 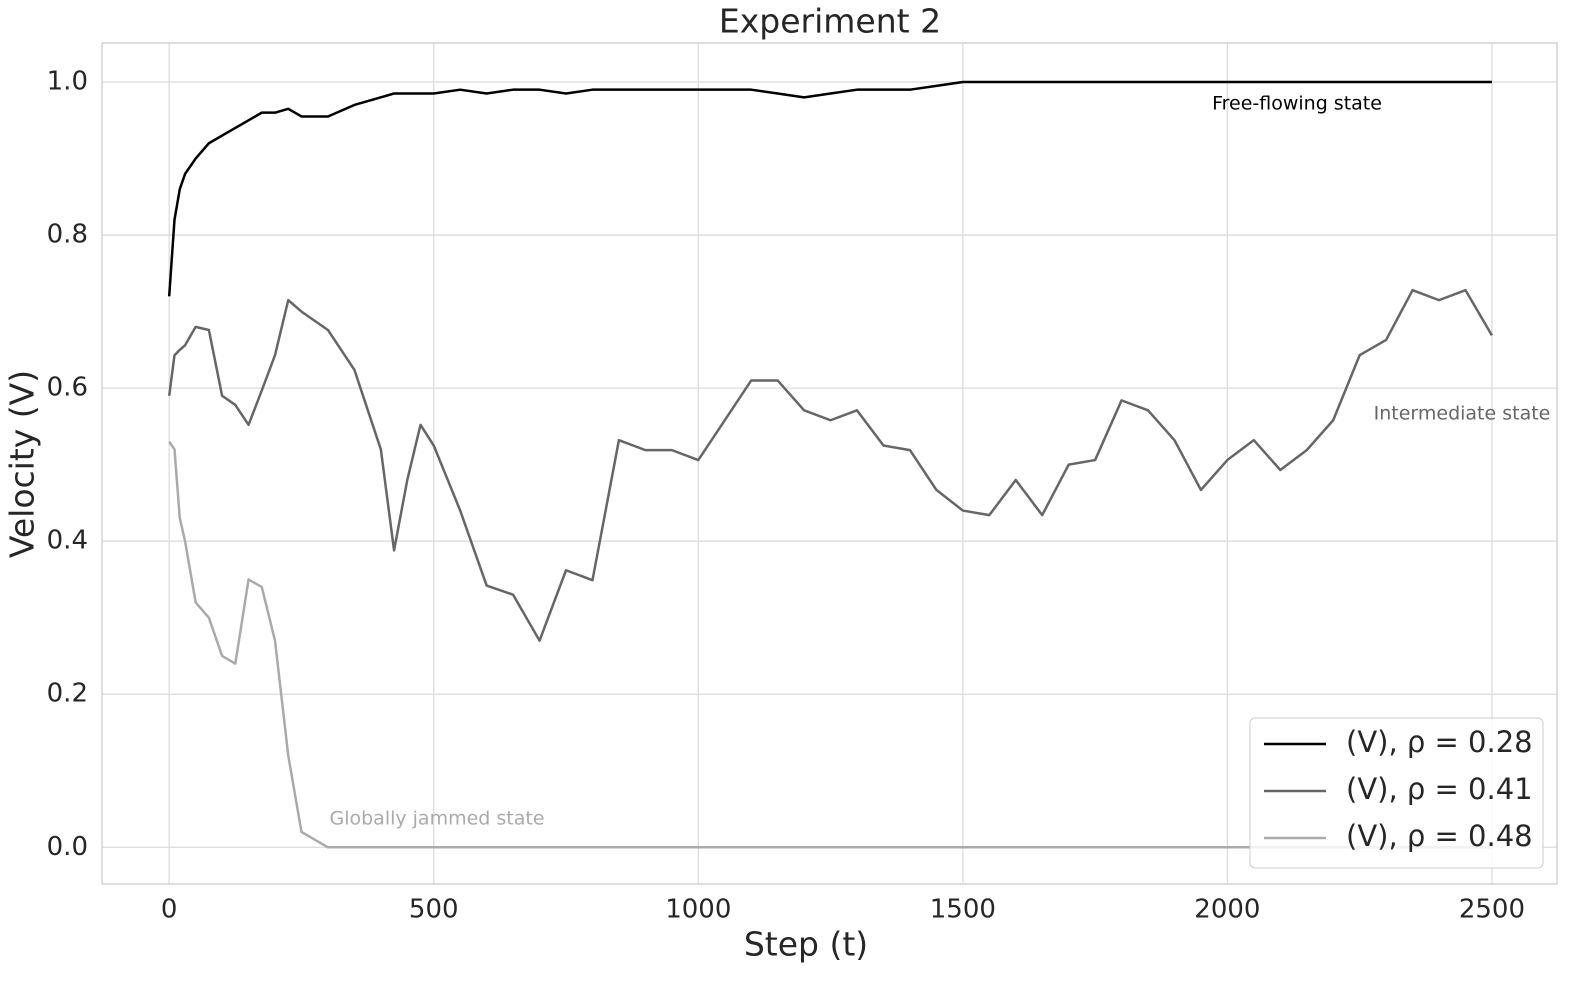 I want to click on y-tick-label: 1.0, so click(x=67, y=82).